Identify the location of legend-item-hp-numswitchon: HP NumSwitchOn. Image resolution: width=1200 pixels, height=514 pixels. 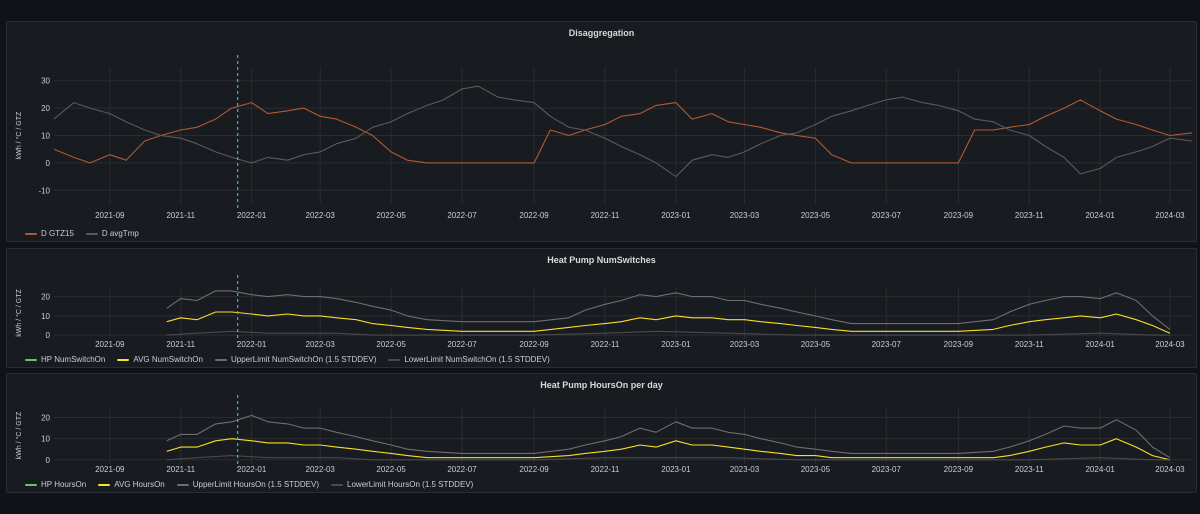
(65, 359).